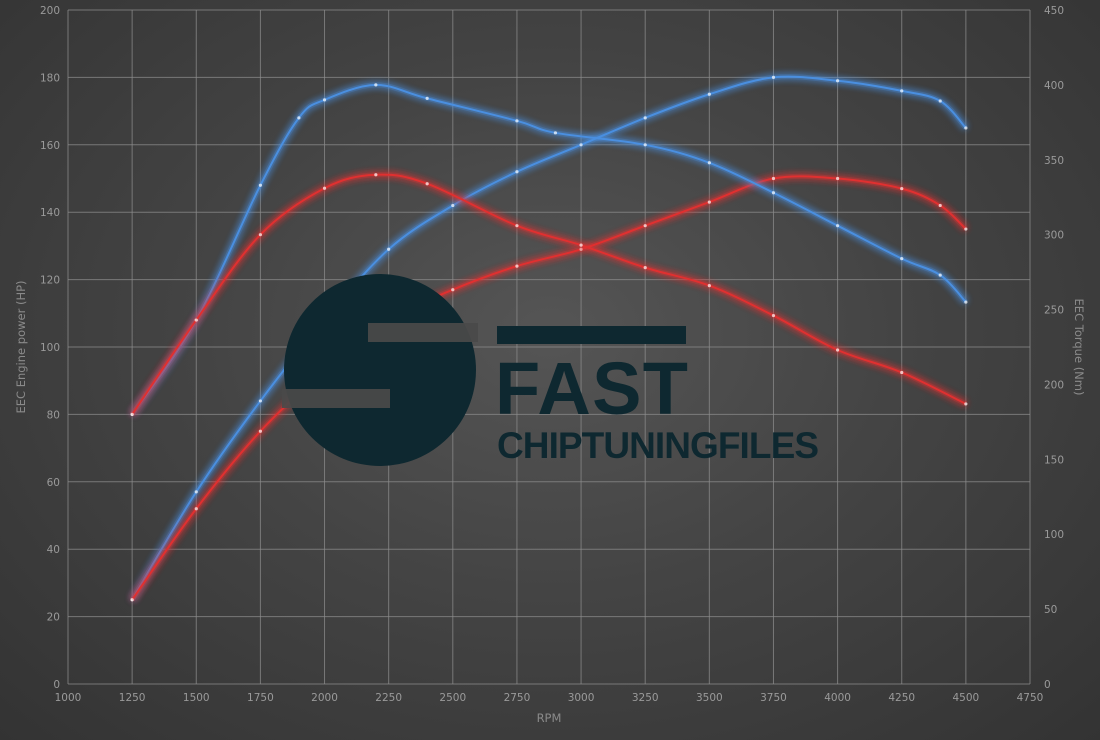 The image size is (1100, 740). What do you see at coordinates (1054, 161) in the screenshot?
I see `y-right-tick-label: 350` at bounding box center [1054, 161].